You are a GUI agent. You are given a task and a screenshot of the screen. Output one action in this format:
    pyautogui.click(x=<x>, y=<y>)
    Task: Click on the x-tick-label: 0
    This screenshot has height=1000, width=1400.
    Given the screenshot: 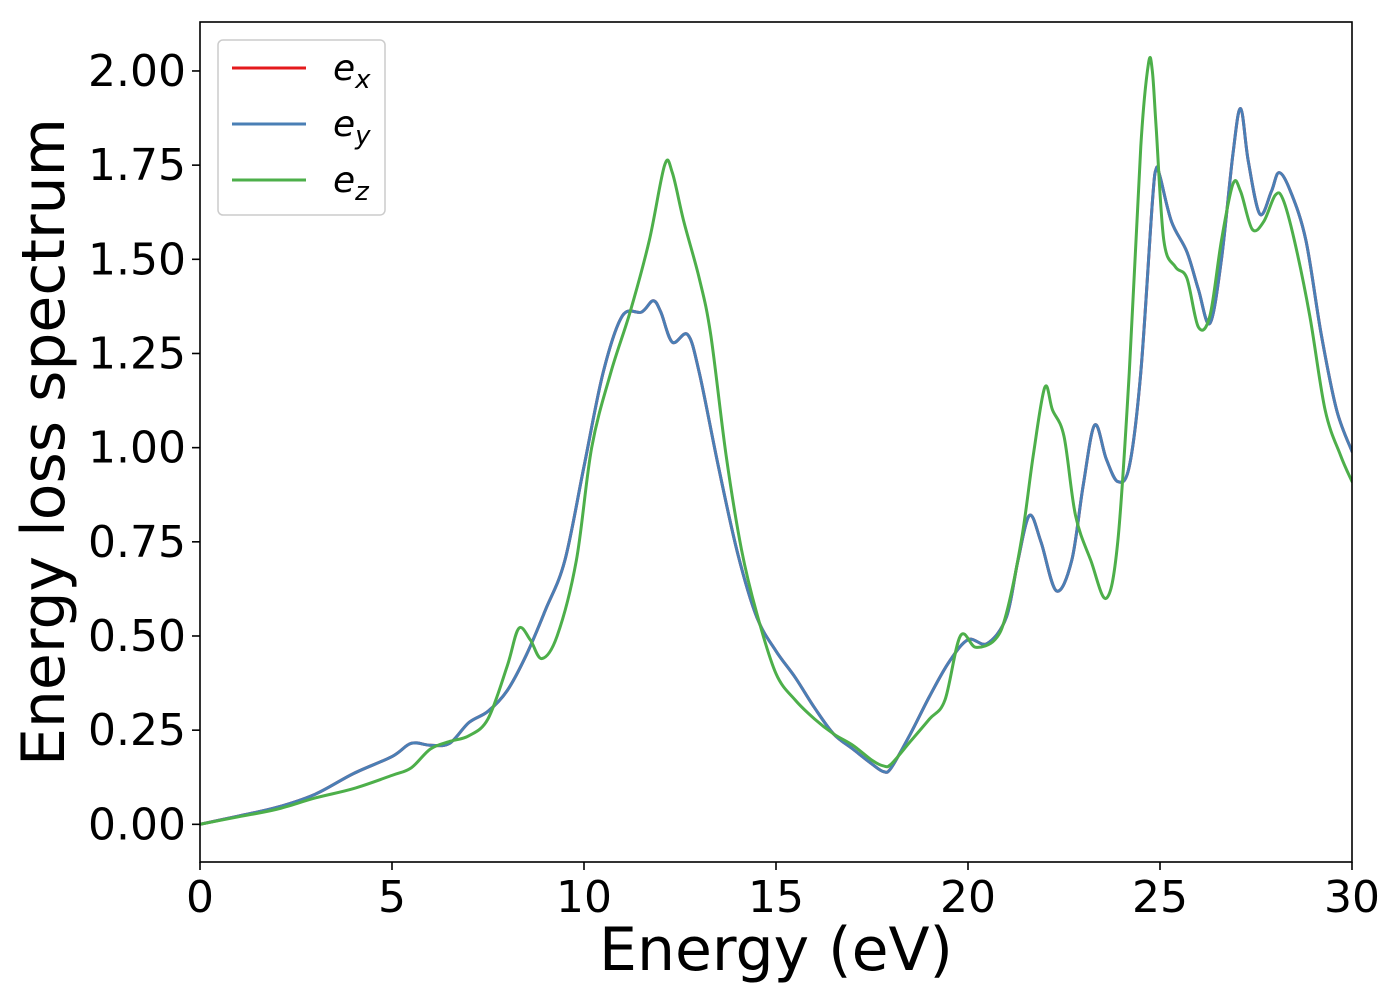 What is the action you would take?
    pyautogui.click(x=200, y=897)
    